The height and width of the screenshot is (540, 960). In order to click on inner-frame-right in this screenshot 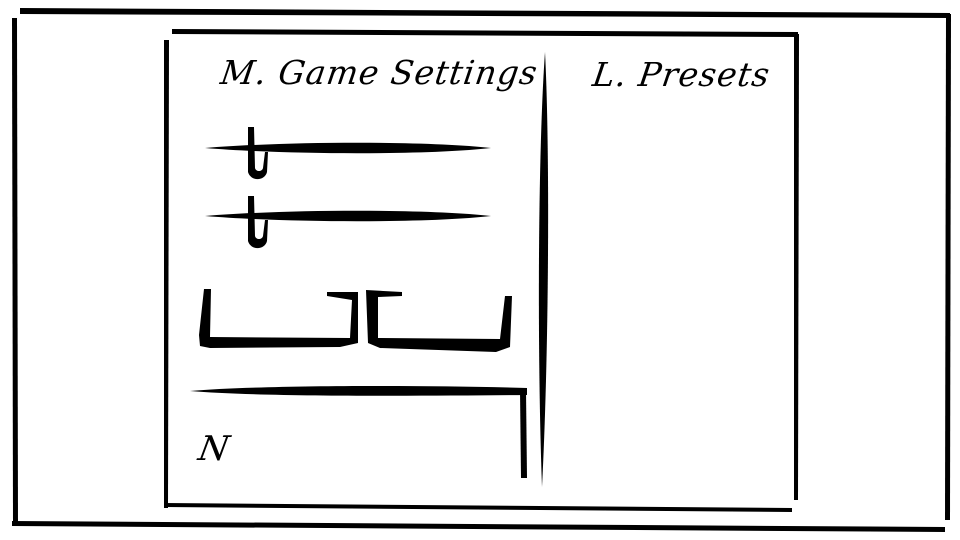, I will do `click(796, 267)`.